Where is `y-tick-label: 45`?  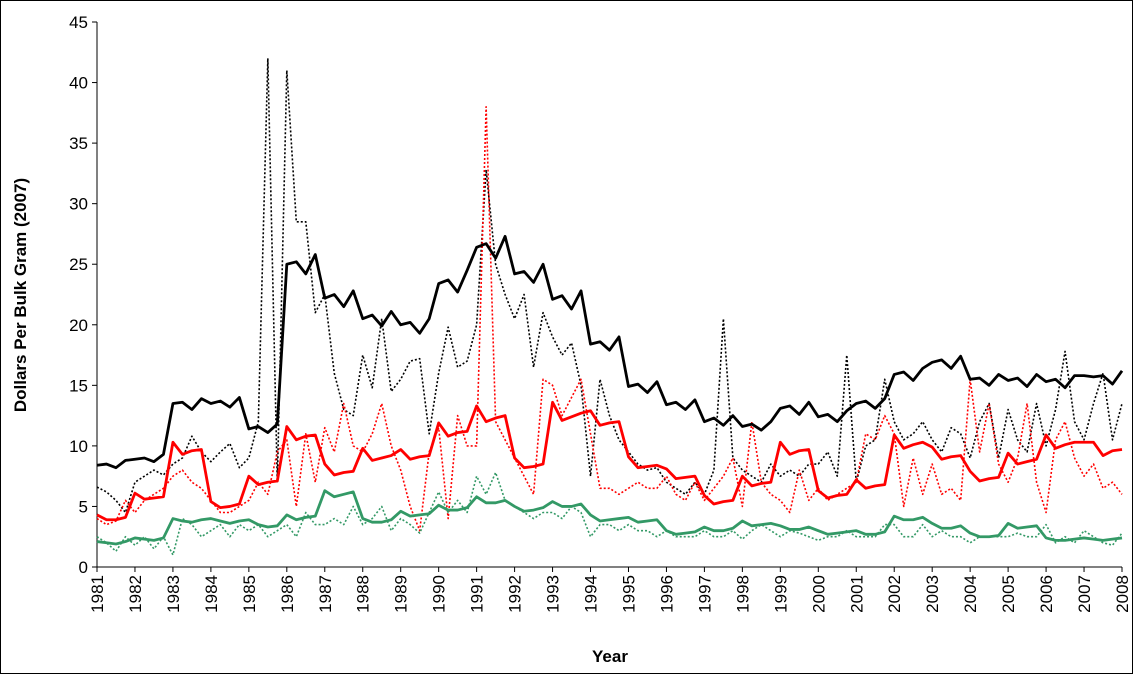 y-tick-label: 45 is located at coordinates (78, 22).